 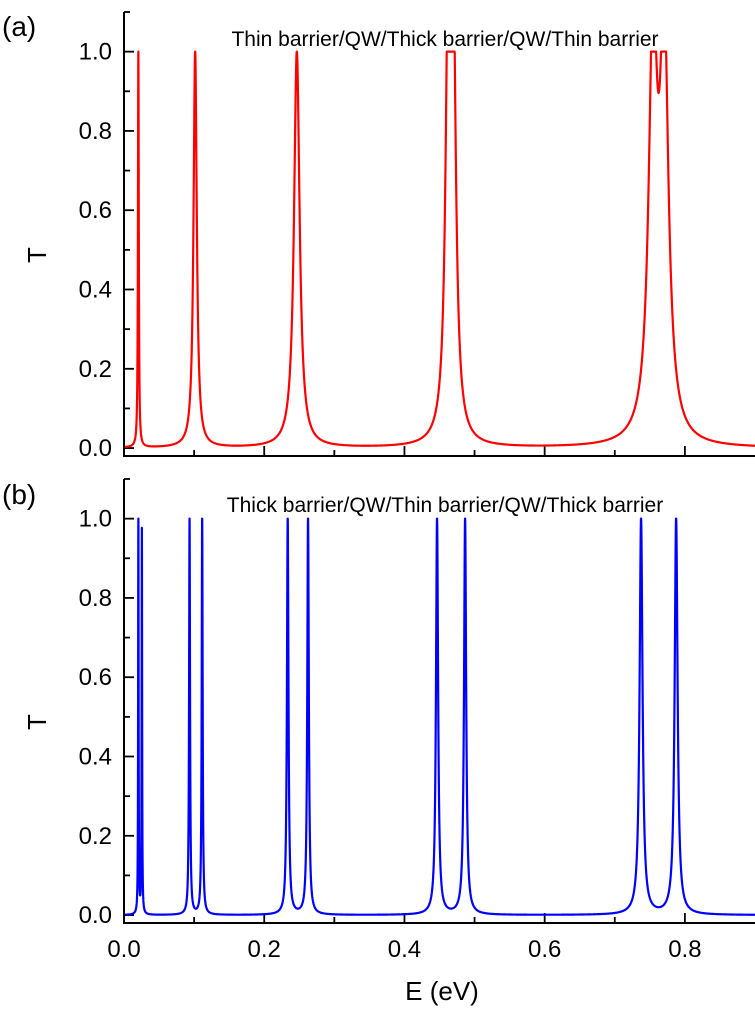 I want to click on panel-a-ytick-label: 0.4, so click(x=95, y=290).